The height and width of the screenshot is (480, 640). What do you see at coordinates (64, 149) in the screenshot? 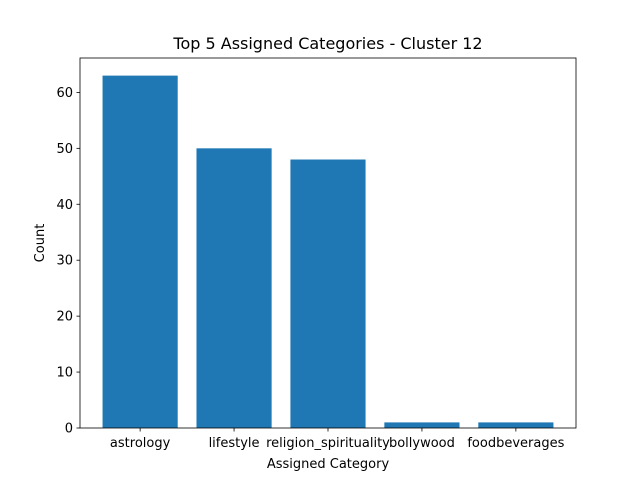
I see `y-tick-label-50: 50` at bounding box center [64, 149].